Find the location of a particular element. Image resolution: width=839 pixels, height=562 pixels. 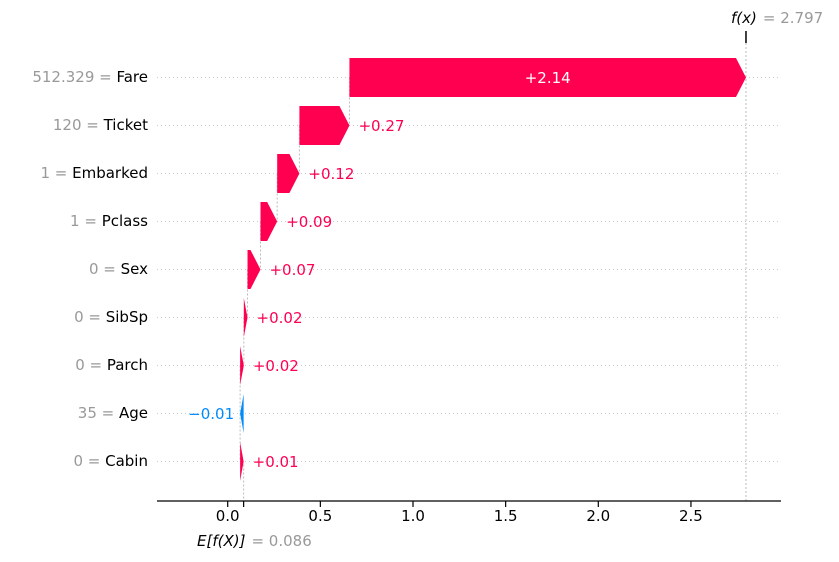

feature-label-fare: 512.329 = Fare is located at coordinates (90, 77).